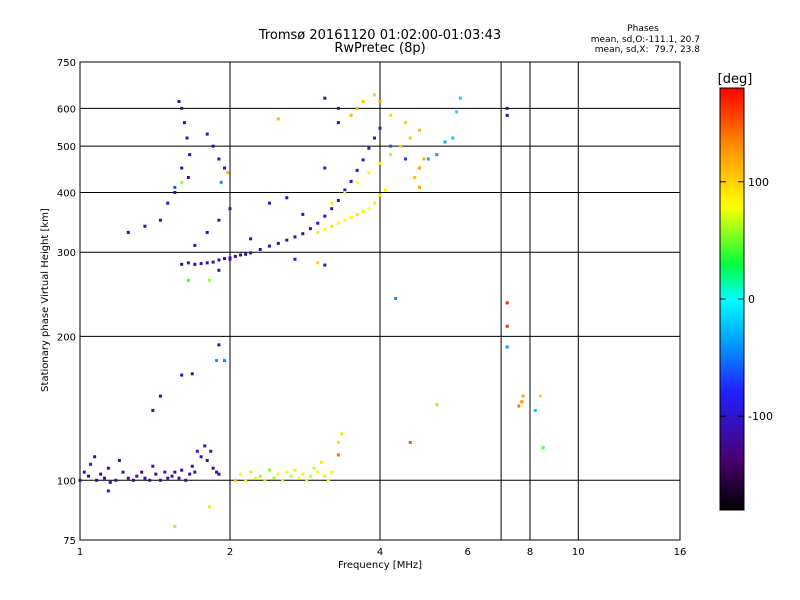 Image resolution: width=800 pixels, height=600 pixels. What do you see at coordinates (66, 193) in the screenshot?
I see `y-tick-label: 400` at bounding box center [66, 193].